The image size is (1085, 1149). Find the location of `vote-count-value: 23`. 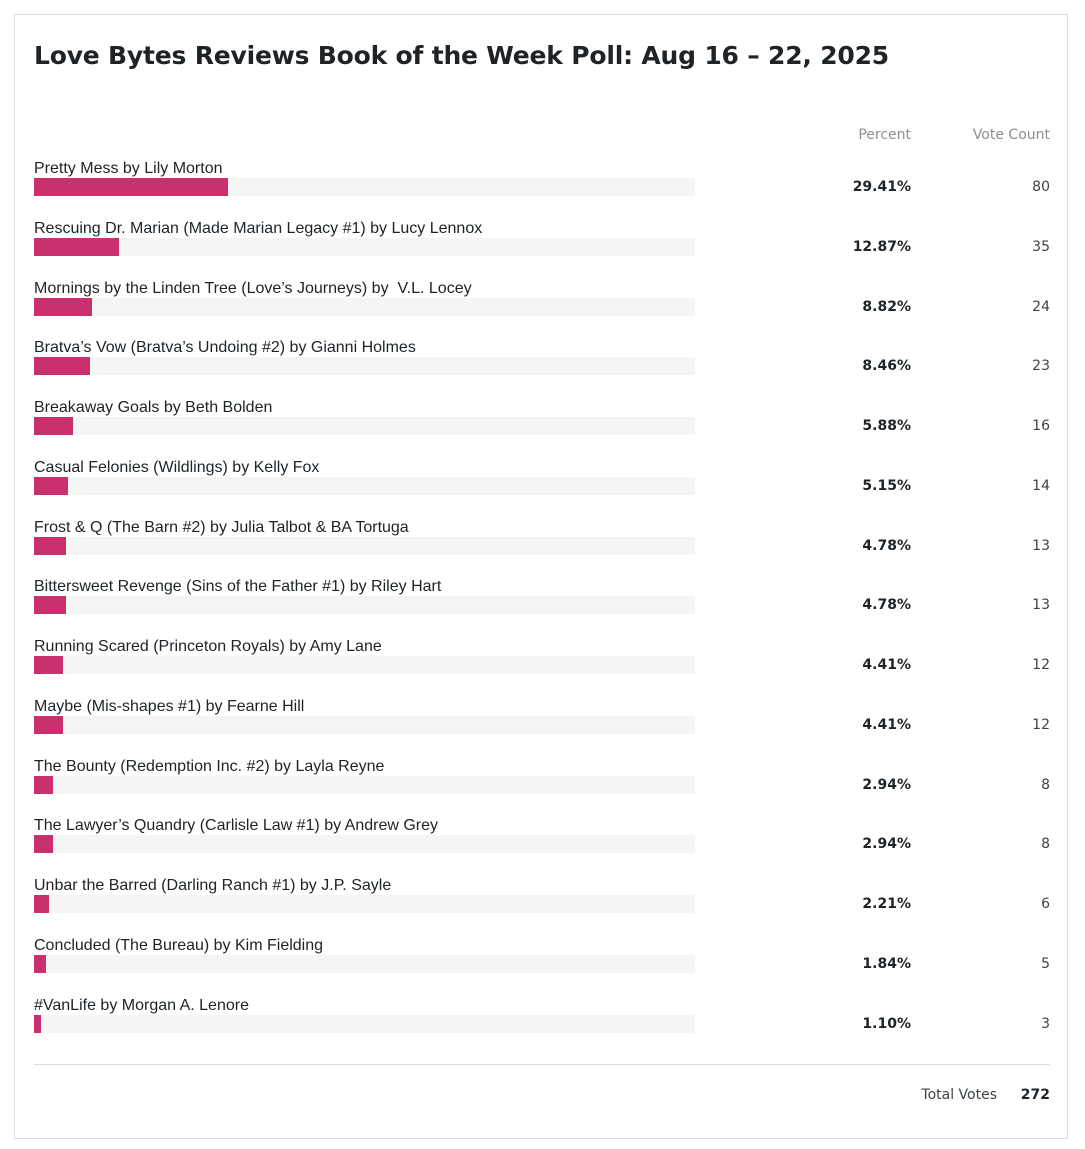

vote-count-value: 23 is located at coordinates (1041, 366).